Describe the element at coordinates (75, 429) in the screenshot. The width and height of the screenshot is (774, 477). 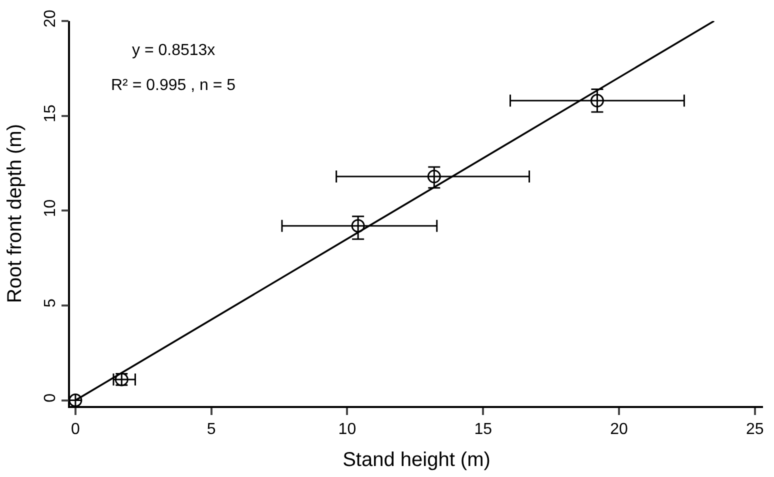
I see `x-tick-label: 0` at that location.